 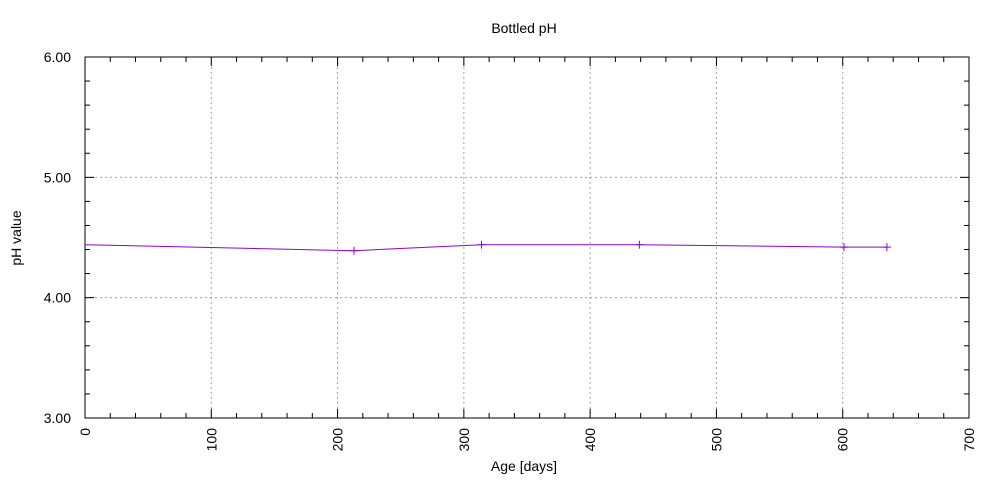 I want to click on y-axis-label: pH value, so click(x=16, y=237).